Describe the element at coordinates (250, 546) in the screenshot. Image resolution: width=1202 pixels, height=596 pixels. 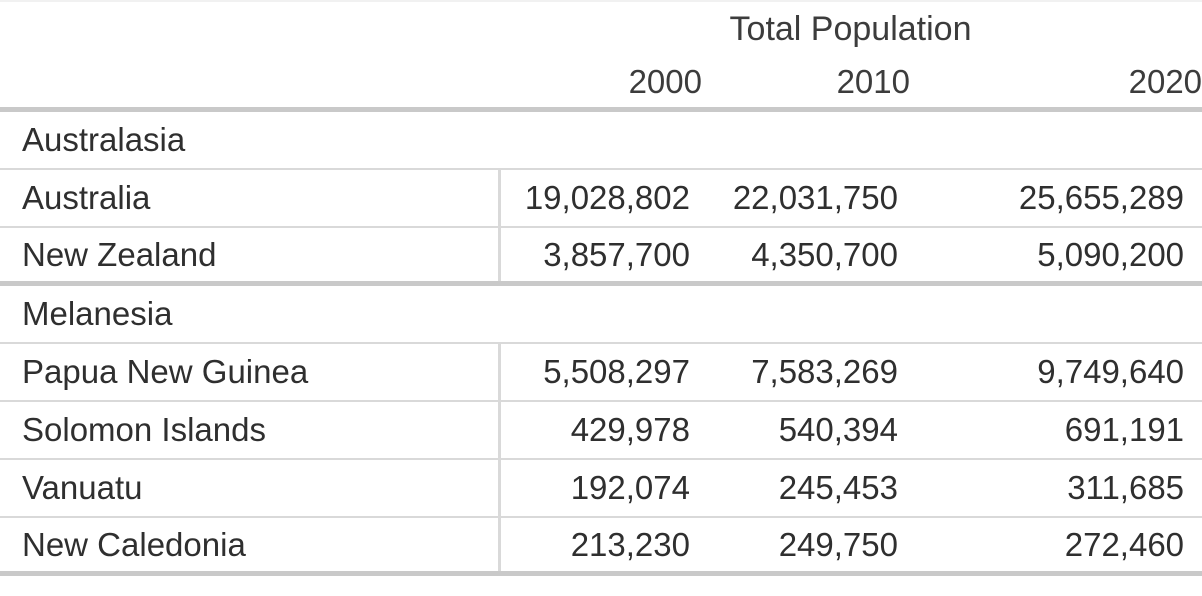
I see `country-name-cell: New Caledonia` at that location.